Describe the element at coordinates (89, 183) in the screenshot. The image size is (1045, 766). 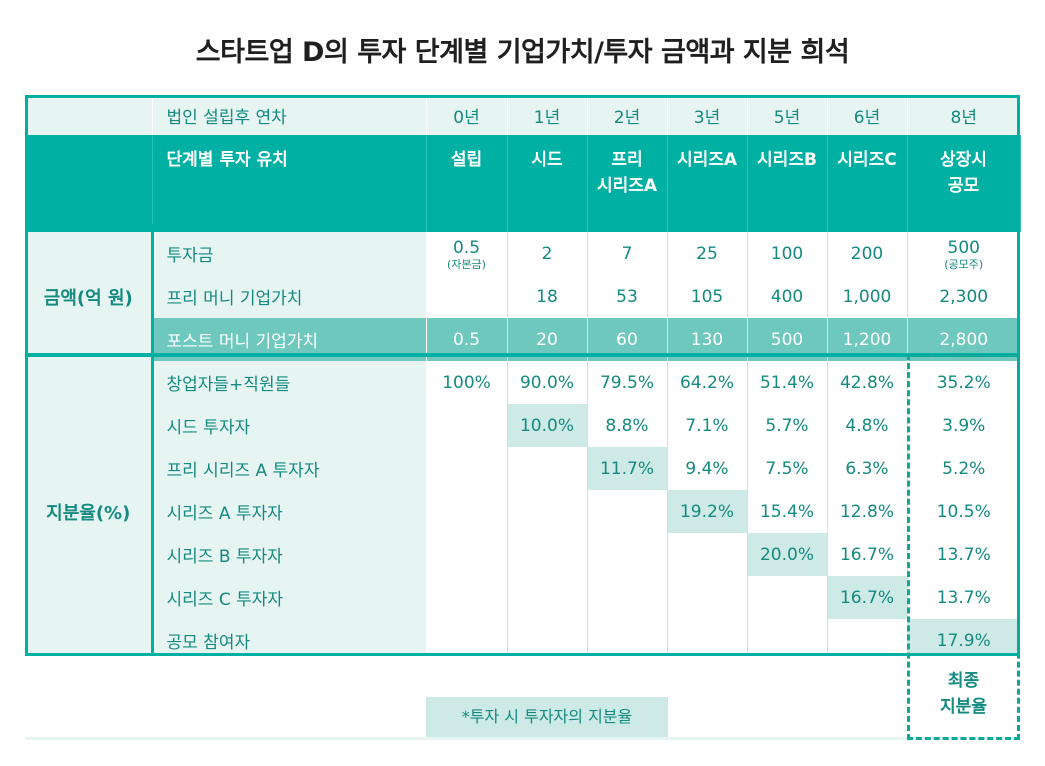
I see `stage-row-blank` at that location.